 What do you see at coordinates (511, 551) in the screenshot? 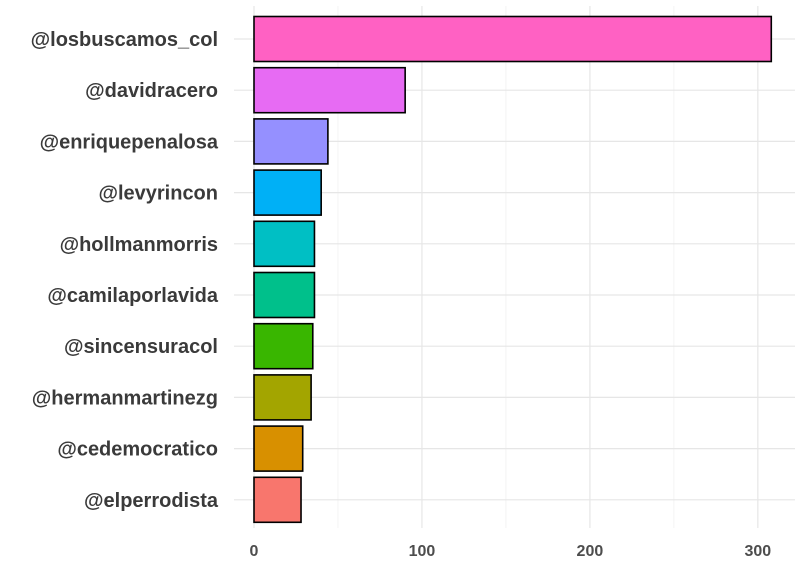
I see `x-axis-tick-labels: 0 100 200 300` at bounding box center [511, 551].